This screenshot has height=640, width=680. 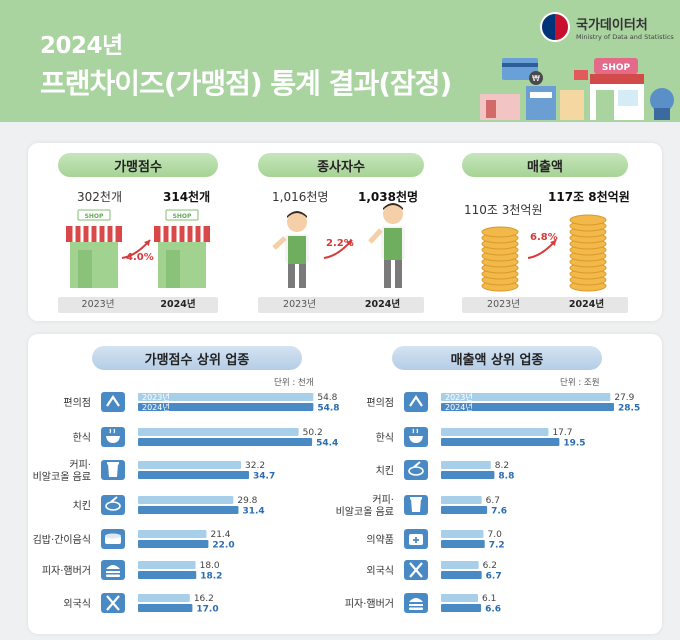 I want to click on workers-year-bar: 2023년 2024년, so click(x=341, y=305).